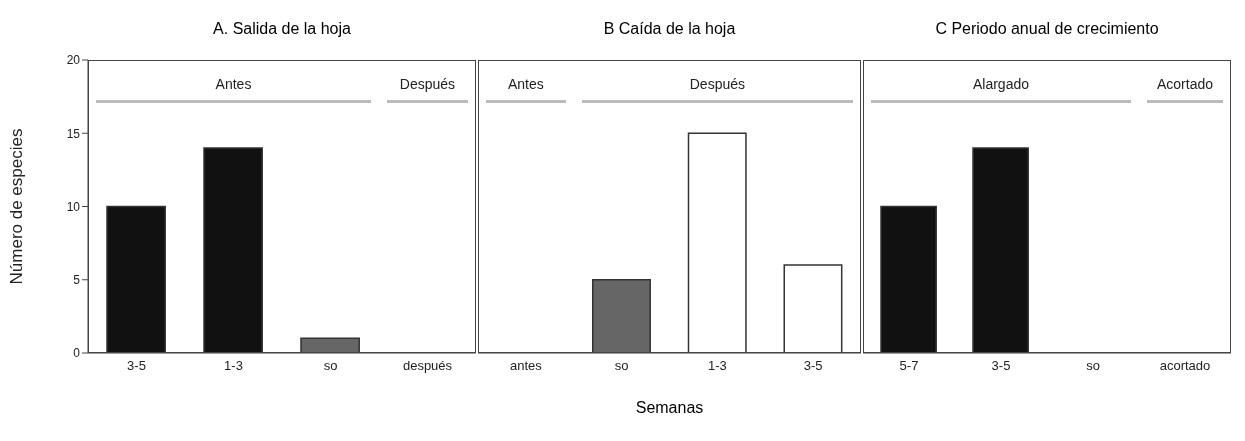  What do you see at coordinates (1185, 366) in the screenshot?
I see `x-tick-label: acortado` at bounding box center [1185, 366].